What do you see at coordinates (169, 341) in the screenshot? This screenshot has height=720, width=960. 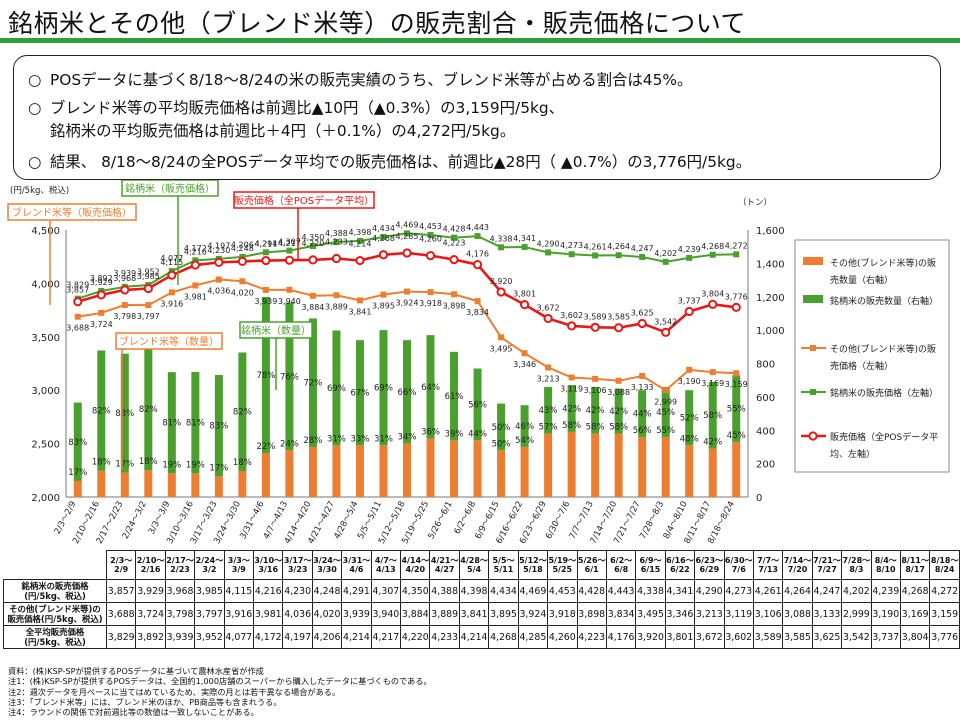 I see `callout-blend-qty-box` at bounding box center [169, 341].